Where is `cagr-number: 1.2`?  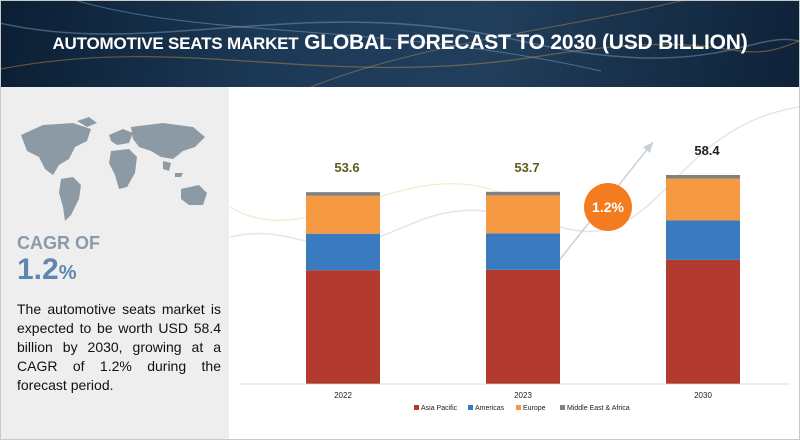 cagr-number: 1.2 is located at coordinates (38, 269).